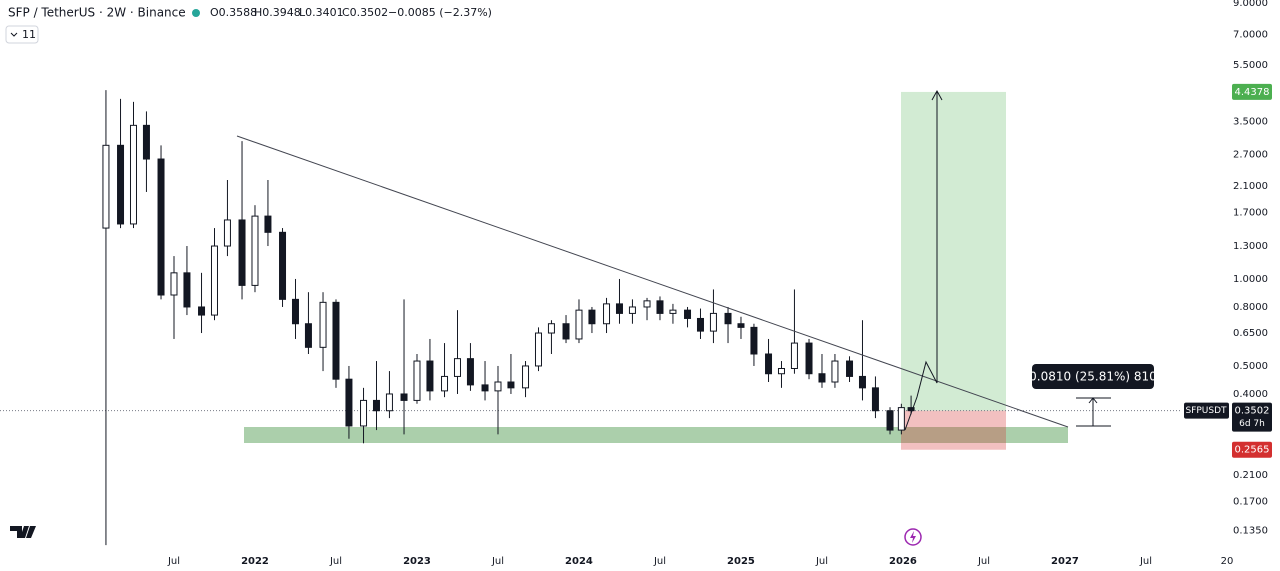  Describe the element at coordinates (1252, 449) in the screenshot. I see `stop-box` at that location.